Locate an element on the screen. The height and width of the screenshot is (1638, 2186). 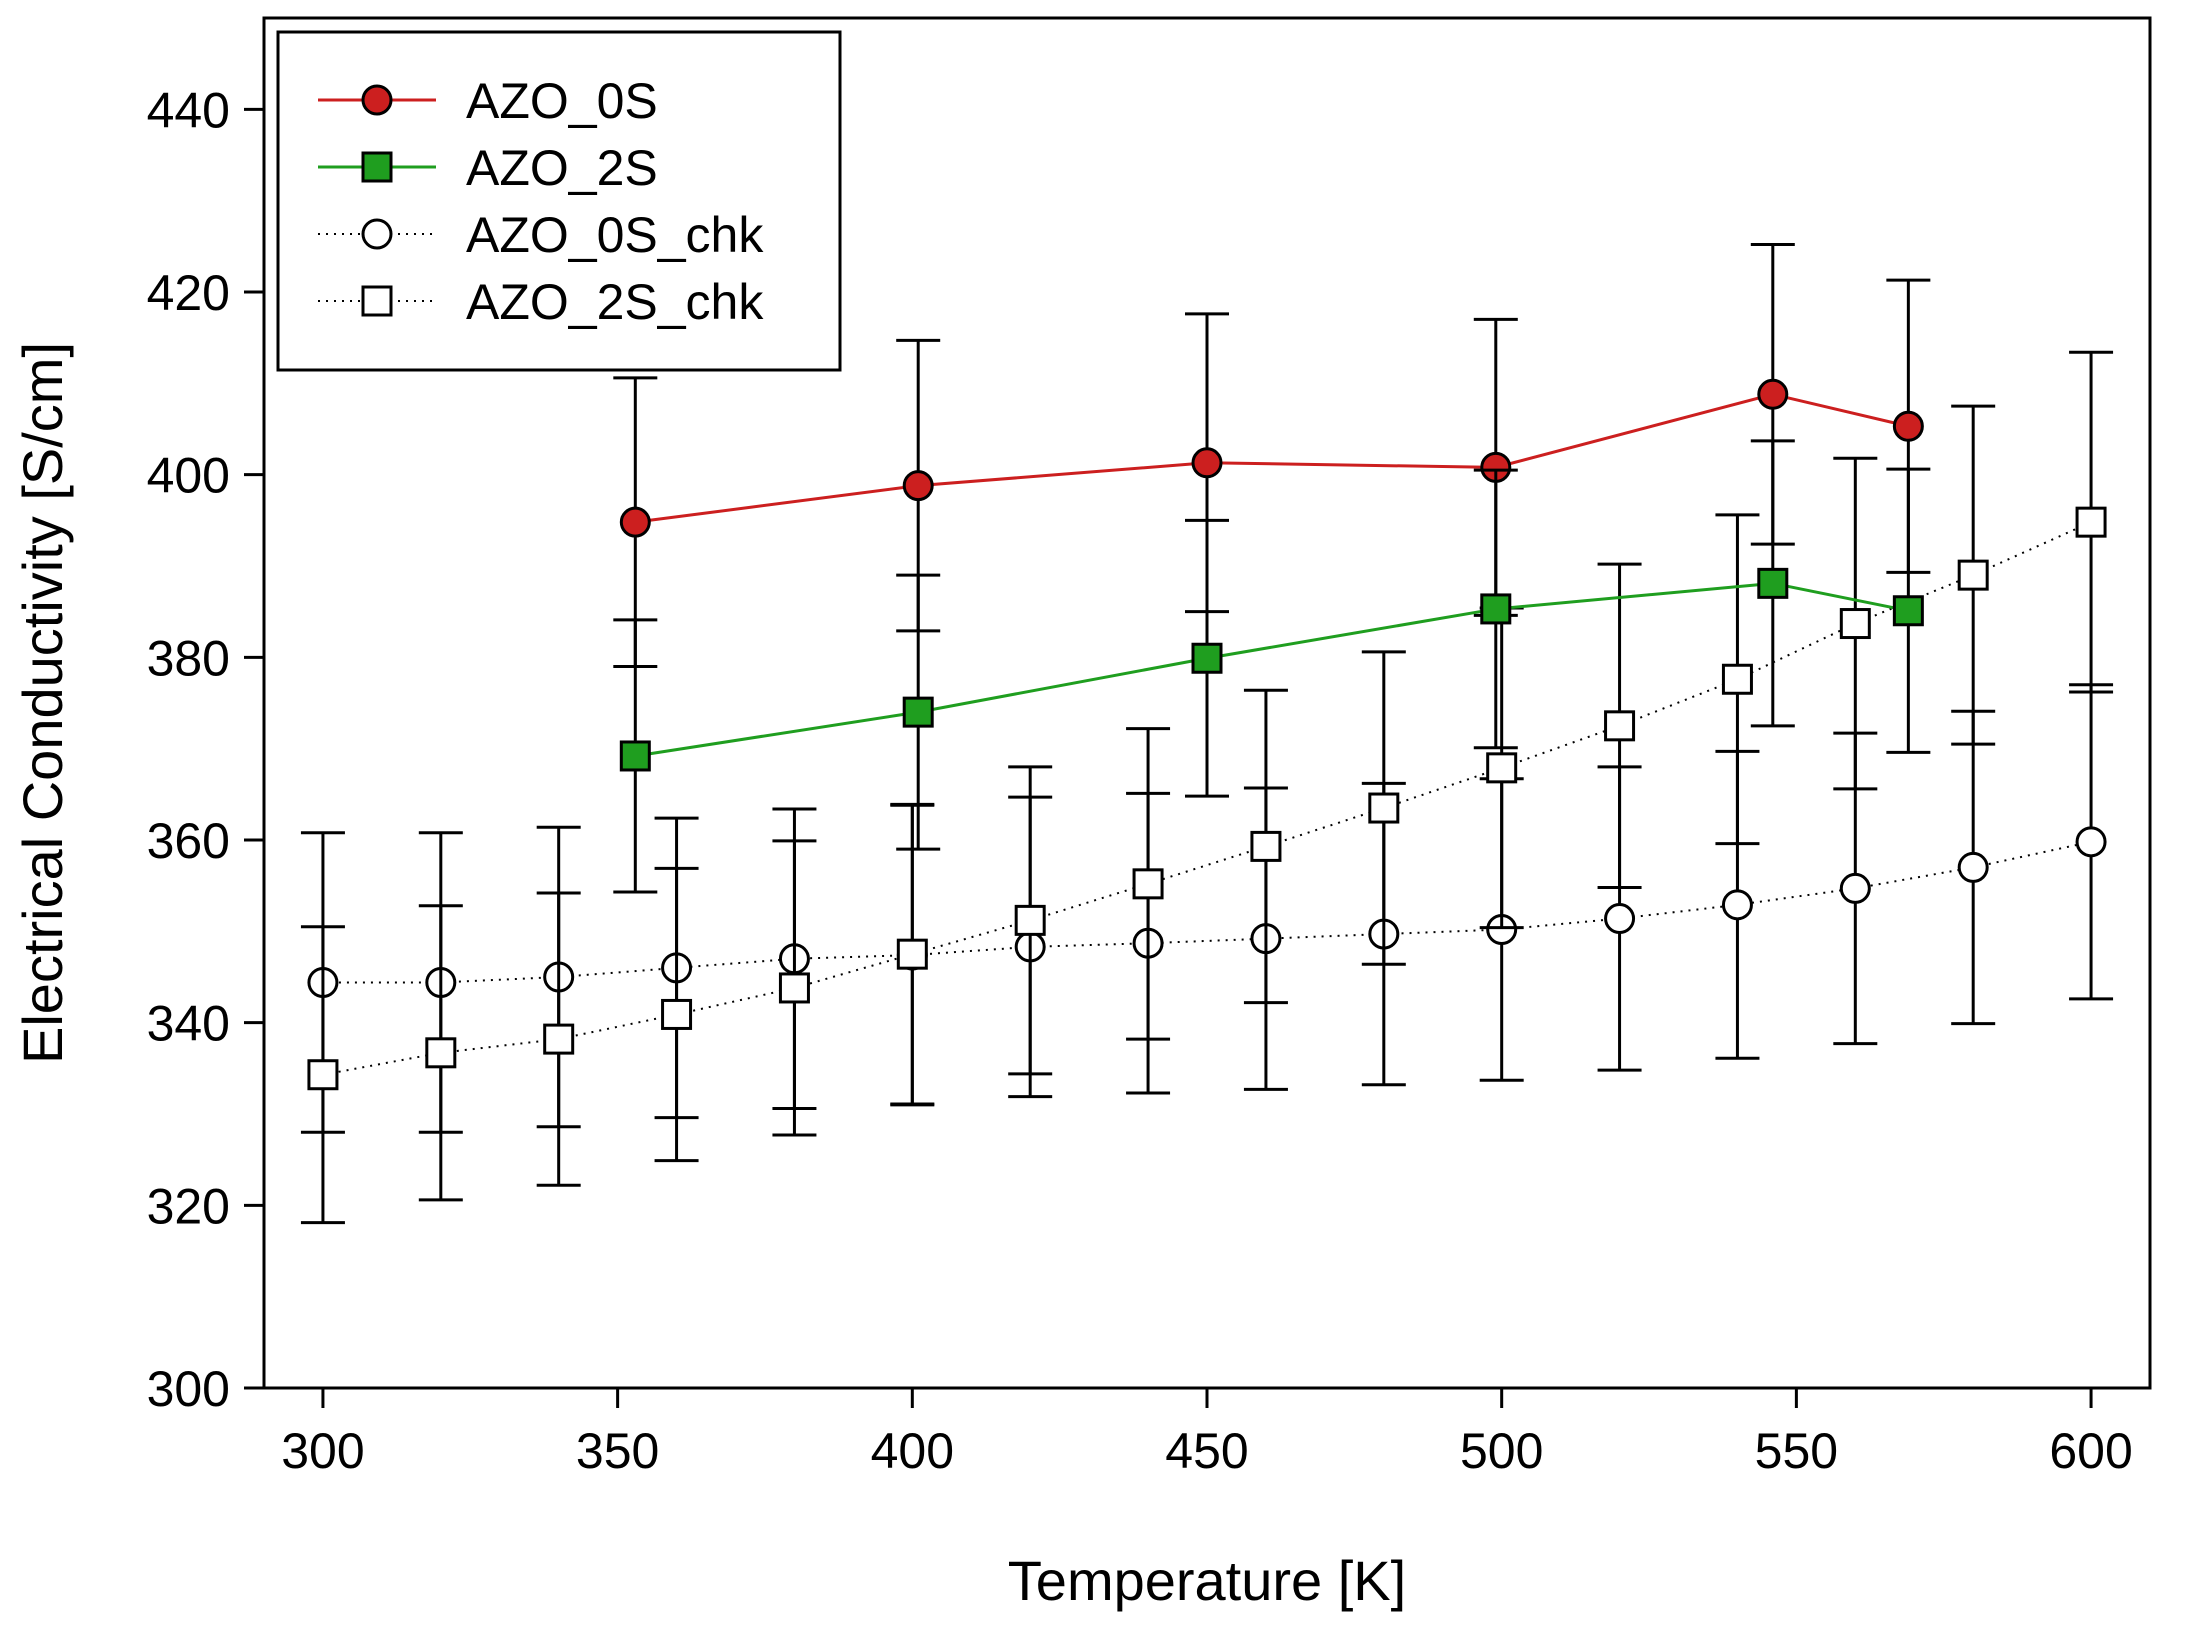
x-tick-label: 400 is located at coordinates (912, 1451).